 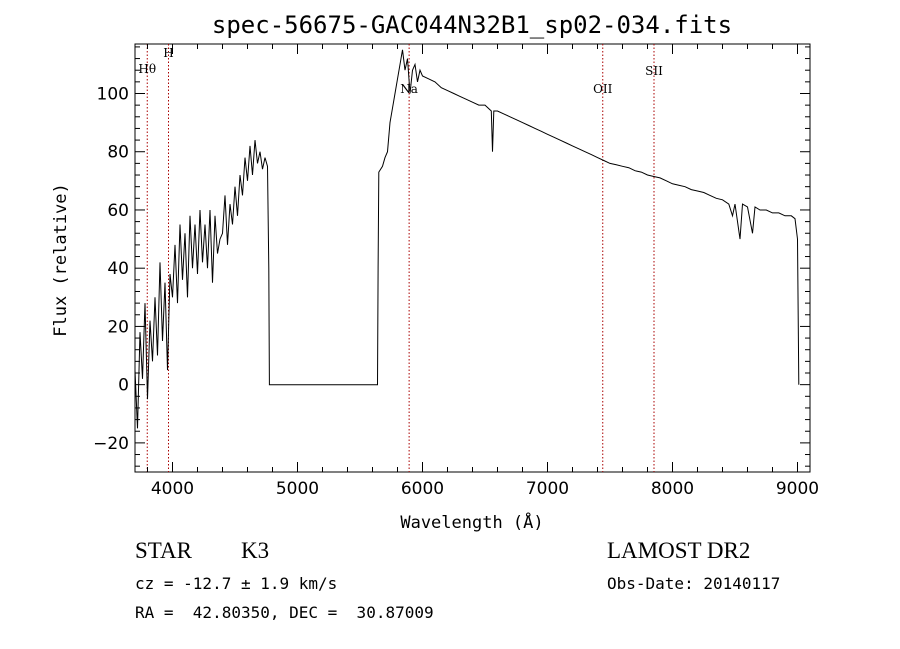 I want to click on y-tick-label: −20, so click(x=111, y=444).